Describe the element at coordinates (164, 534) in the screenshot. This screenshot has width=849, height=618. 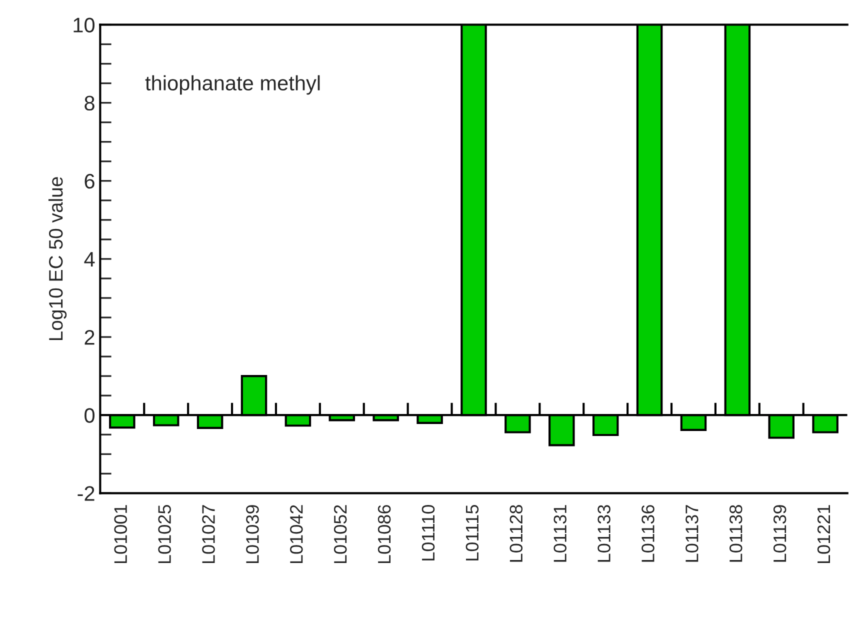
I see `x-tick-label: L01025` at that location.